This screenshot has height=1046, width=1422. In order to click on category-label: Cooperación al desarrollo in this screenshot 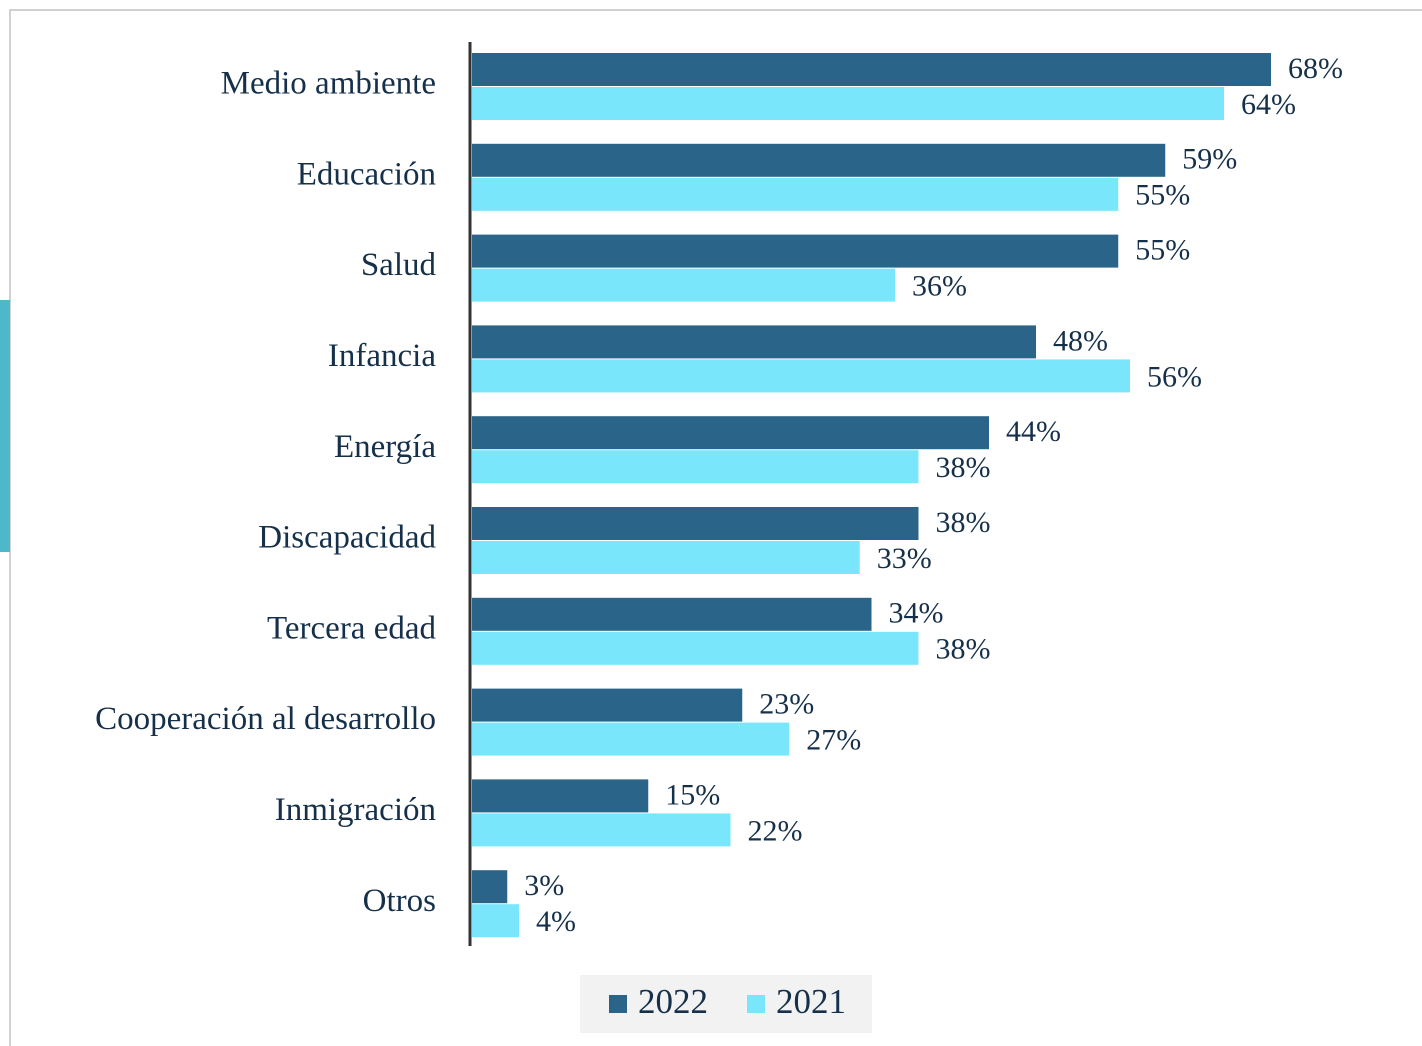, I will do `click(265, 719)`.